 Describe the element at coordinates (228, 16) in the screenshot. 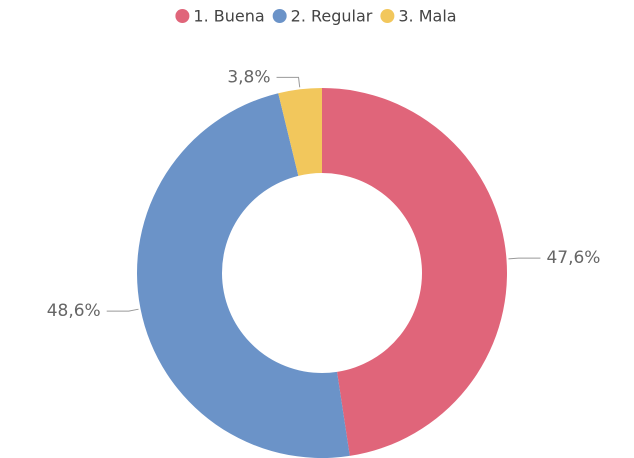

I see `legend-label: 1. Buena` at that location.